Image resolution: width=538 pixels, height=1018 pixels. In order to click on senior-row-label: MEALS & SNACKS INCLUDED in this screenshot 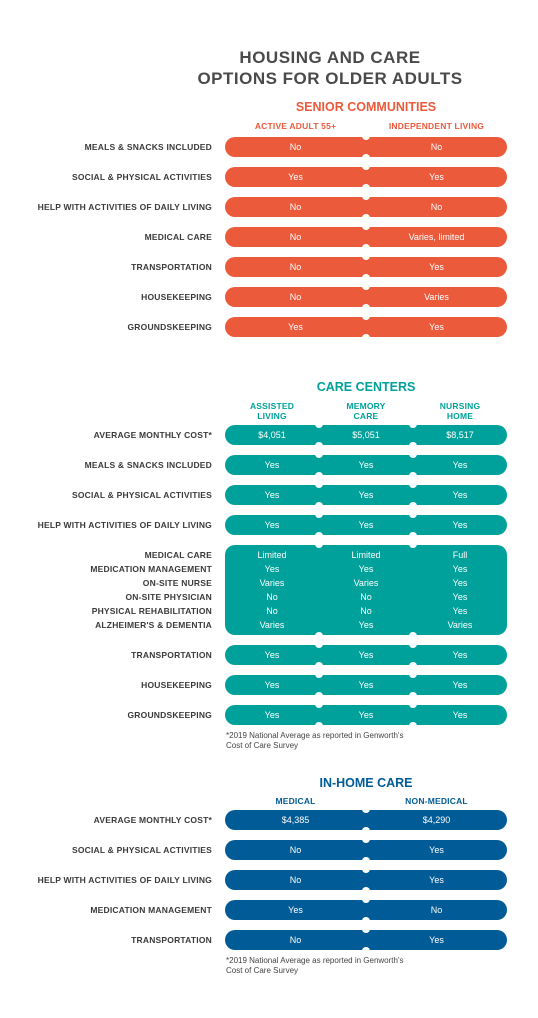, I will do `click(148, 147)`.